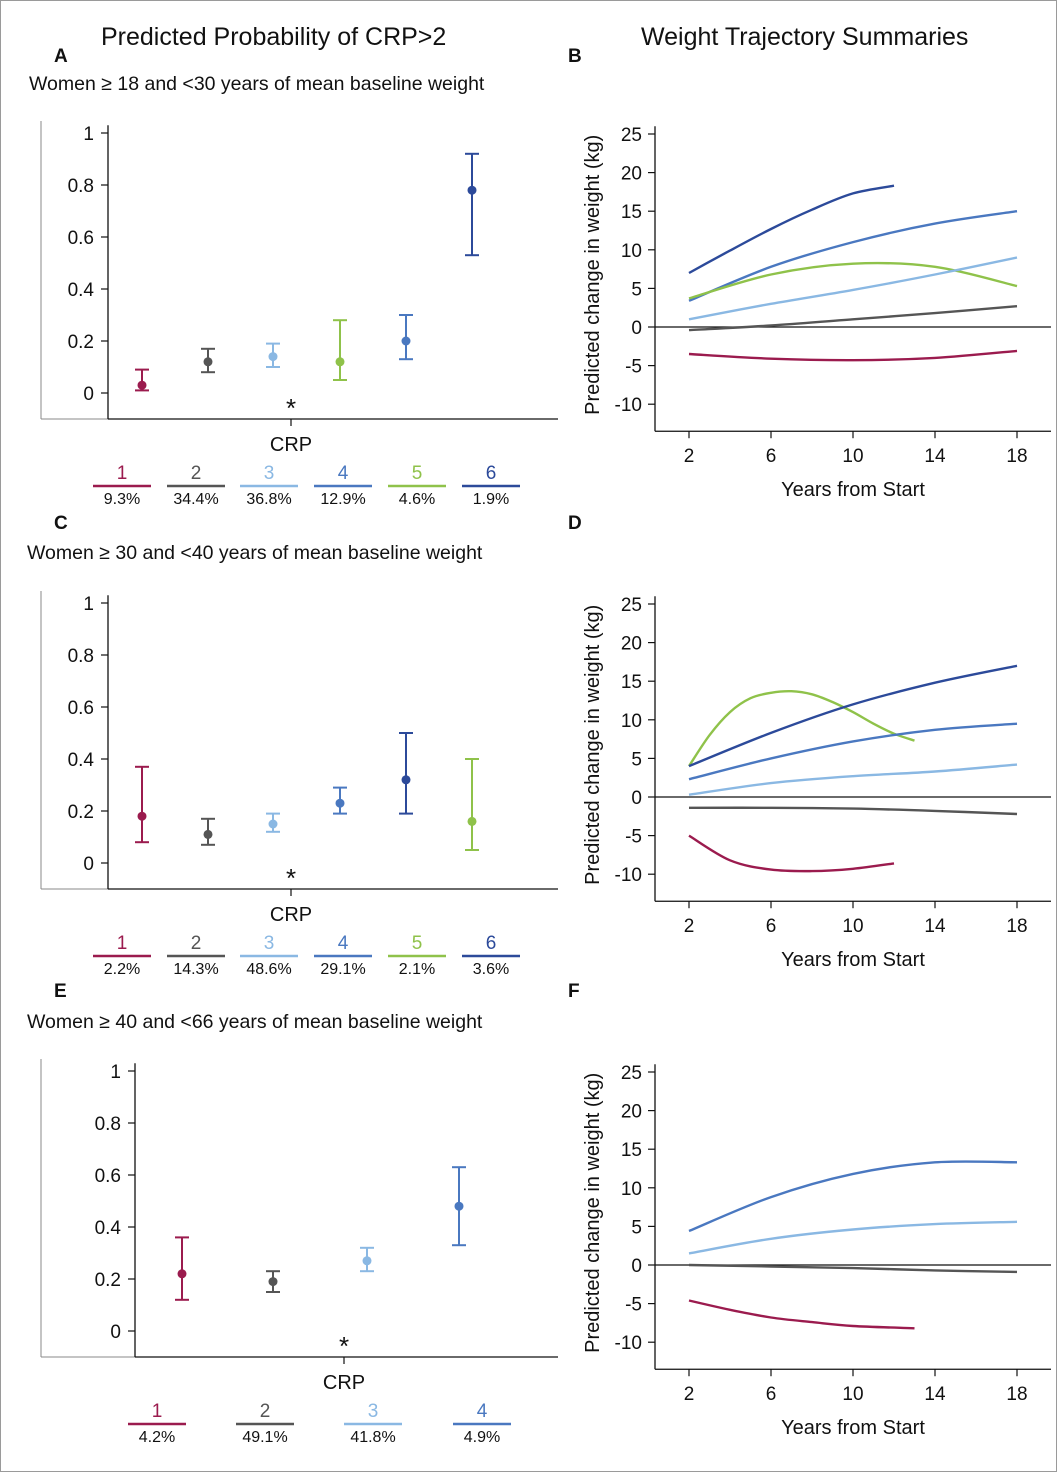 The height and width of the screenshot is (1472, 1057). I want to click on legend-percent-6: 3.6%, so click(491, 969).